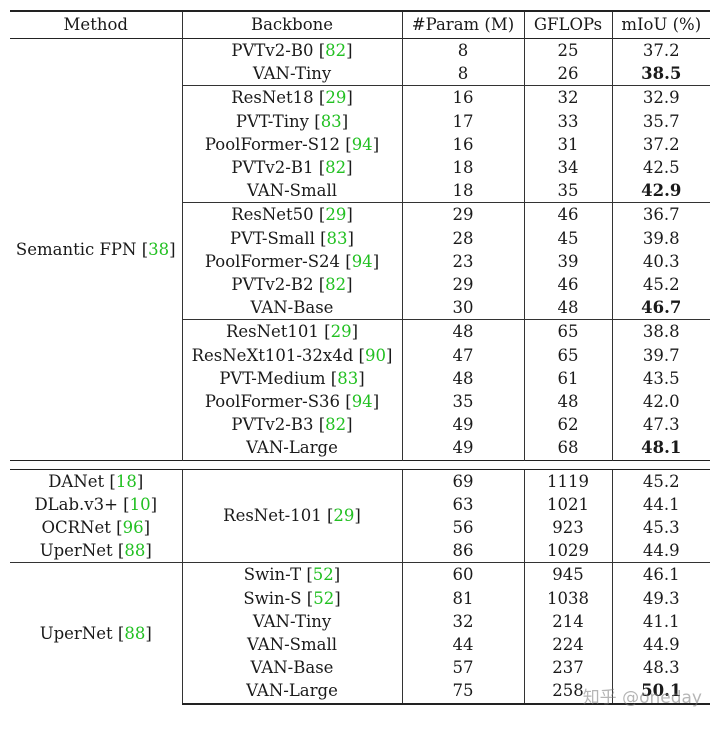 This screenshot has width=720, height=730. Describe the element at coordinates (76, 504) in the screenshot. I see `method-cell-text: DLab.v3+` at that location.